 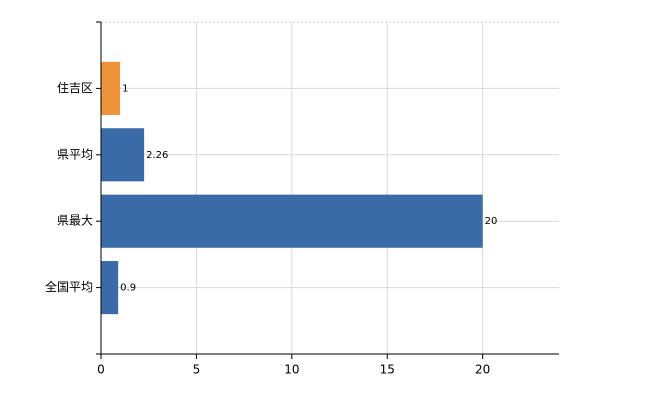 I want to click on y-tick-label: 全国平均, so click(x=69, y=286).